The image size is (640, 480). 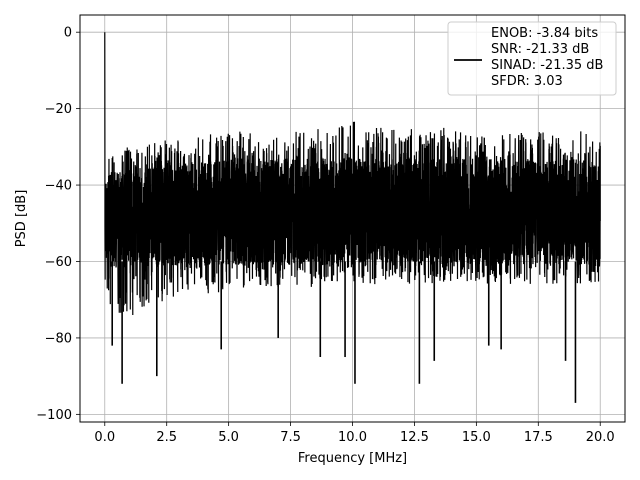 What do you see at coordinates (58, 262) in the screenshot?
I see `y-tick-label: −60` at bounding box center [58, 262].